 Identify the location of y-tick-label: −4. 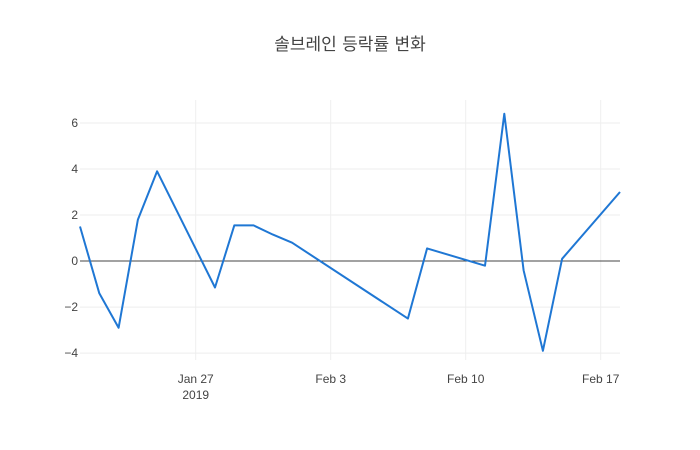
(71, 353).